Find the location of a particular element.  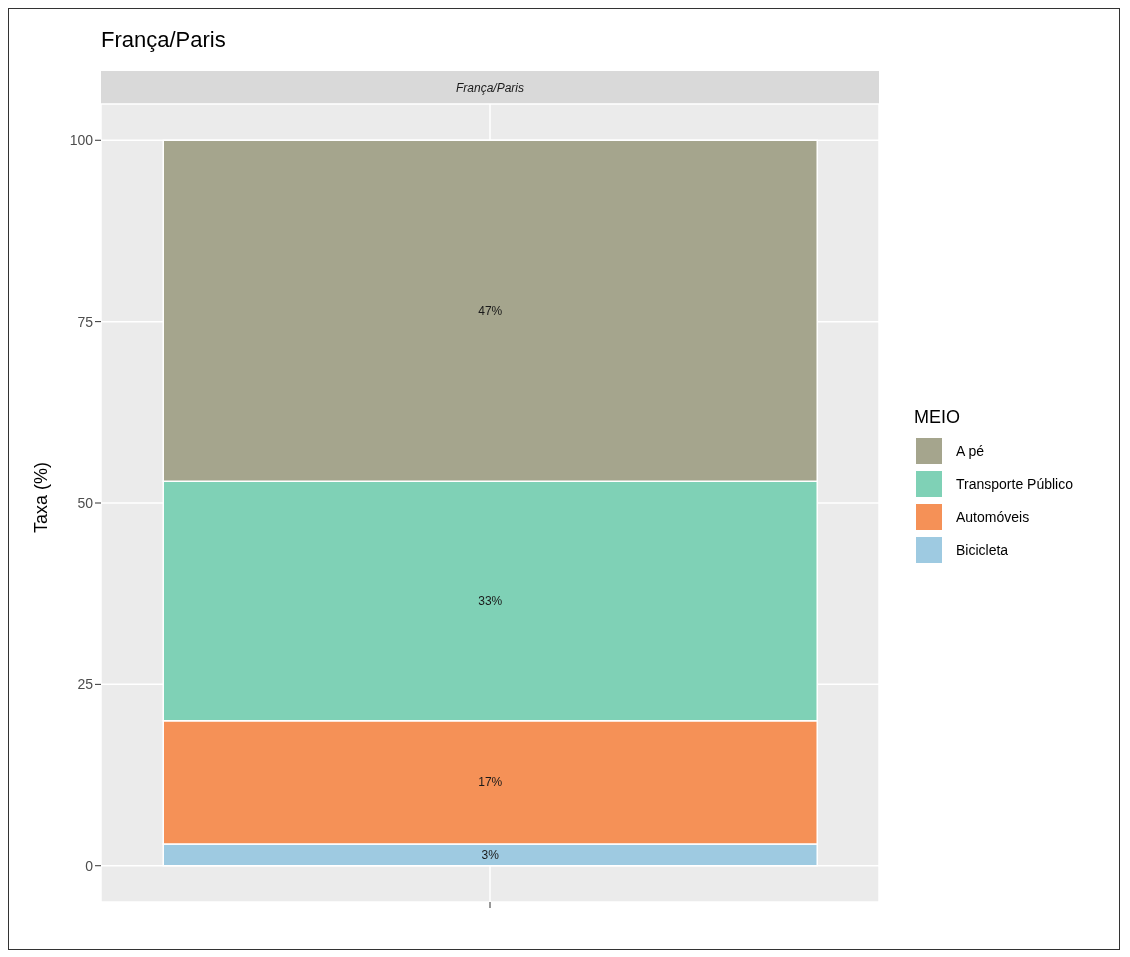

data-label: 33% is located at coordinates (490, 600).